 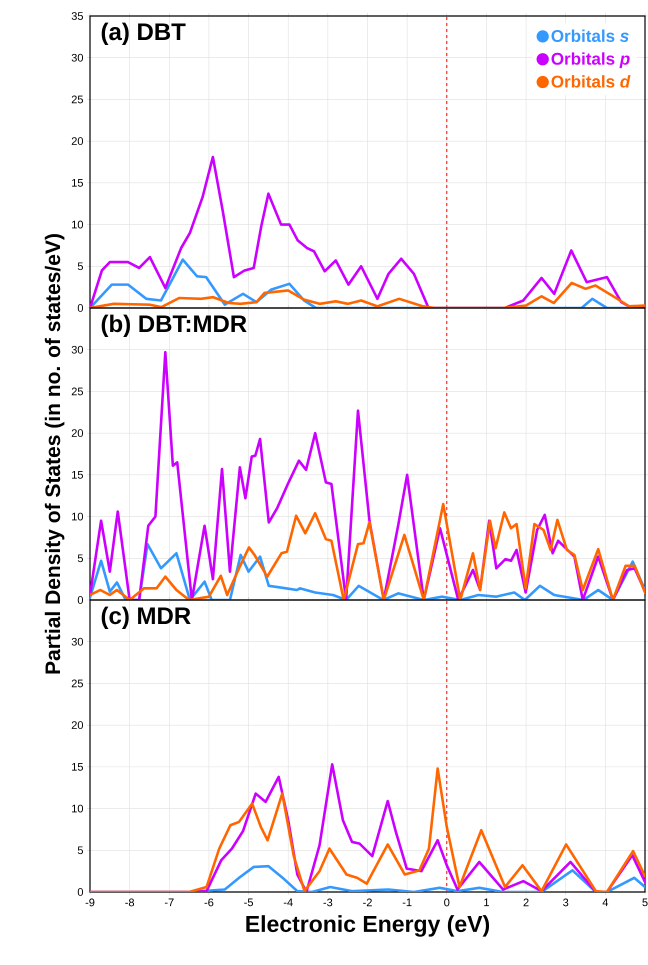 What do you see at coordinates (368, 926) in the screenshot?
I see `x-axis-title: Electronic Energy (eV)` at bounding box center [368, 926].